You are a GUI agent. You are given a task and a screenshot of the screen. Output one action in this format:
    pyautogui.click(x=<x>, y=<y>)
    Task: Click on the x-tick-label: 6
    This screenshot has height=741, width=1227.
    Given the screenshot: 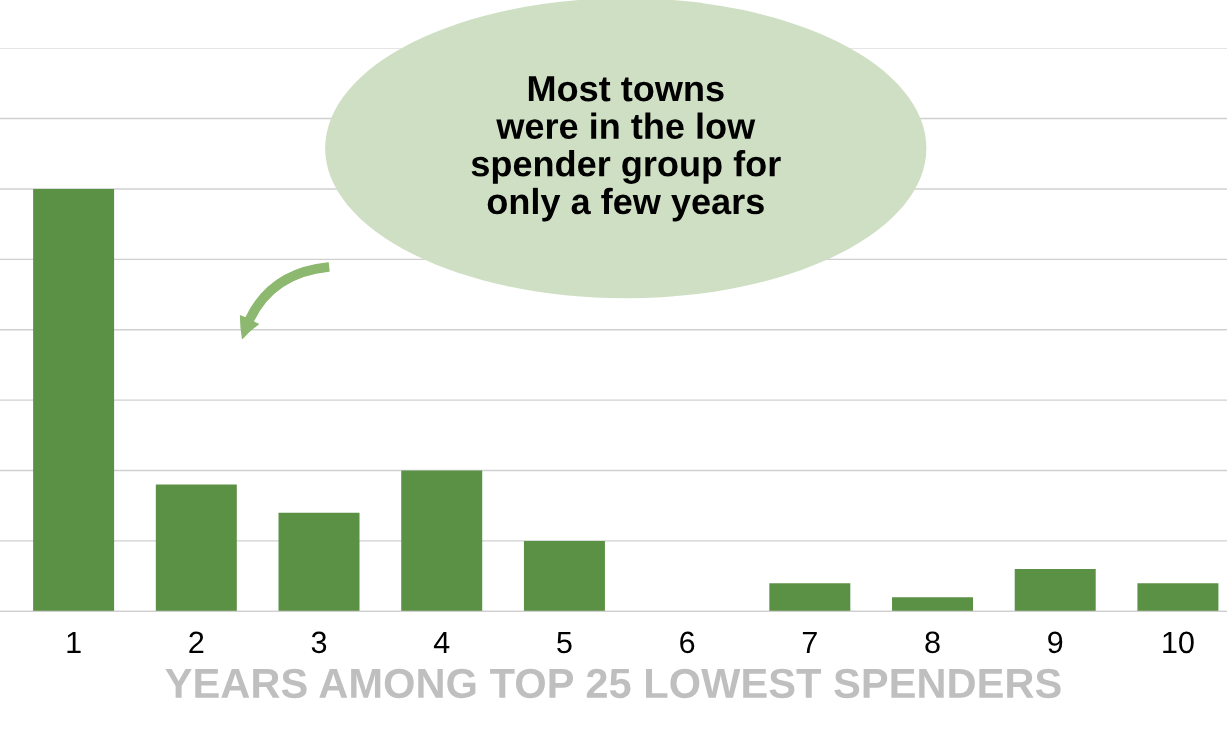 What is the action you would take?
    pyautogui.click(x=687, y=642)
    